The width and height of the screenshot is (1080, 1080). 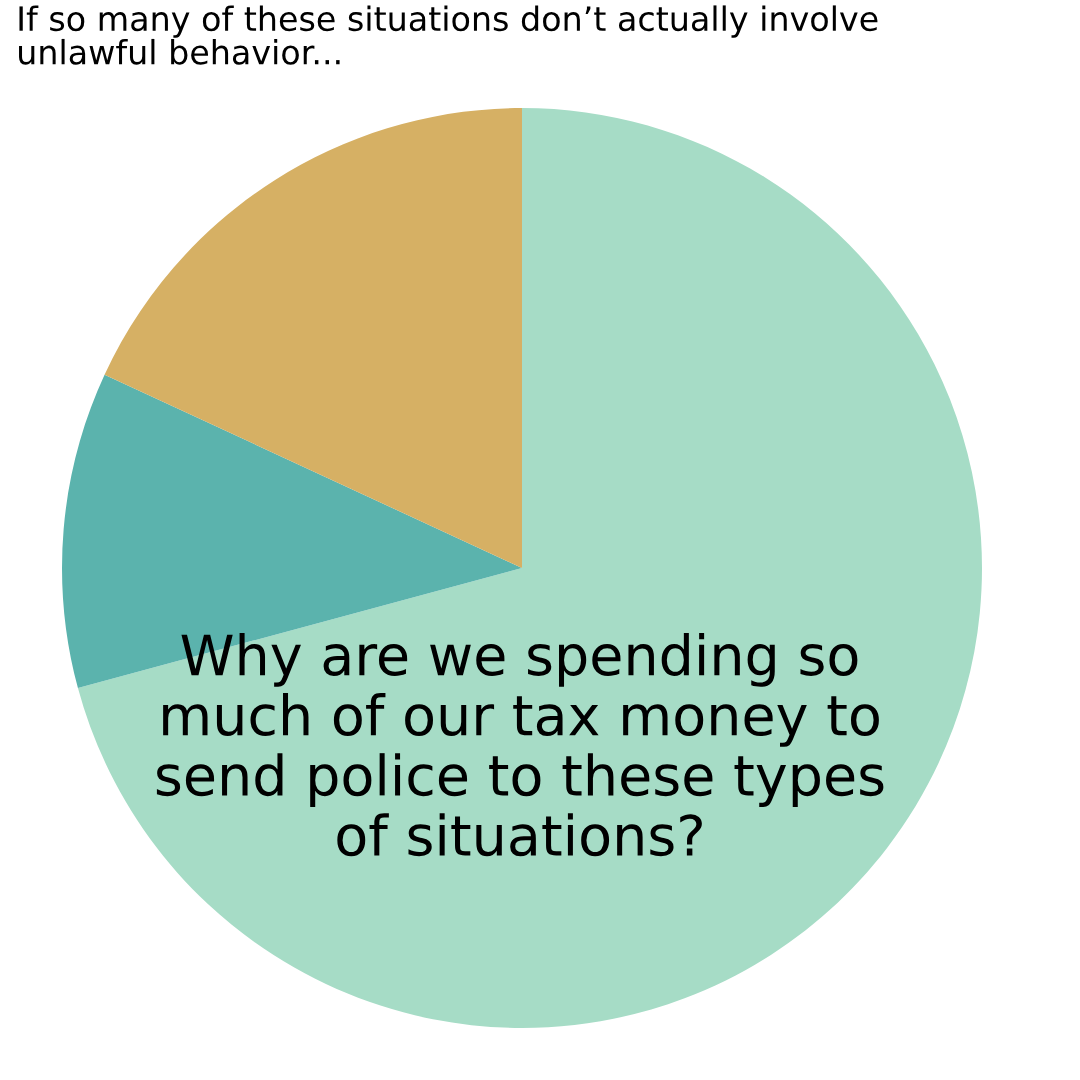 I want to click on text: Why are we spending so much of our tax money to send police to these types of situations?, so click(x=520, y=744).